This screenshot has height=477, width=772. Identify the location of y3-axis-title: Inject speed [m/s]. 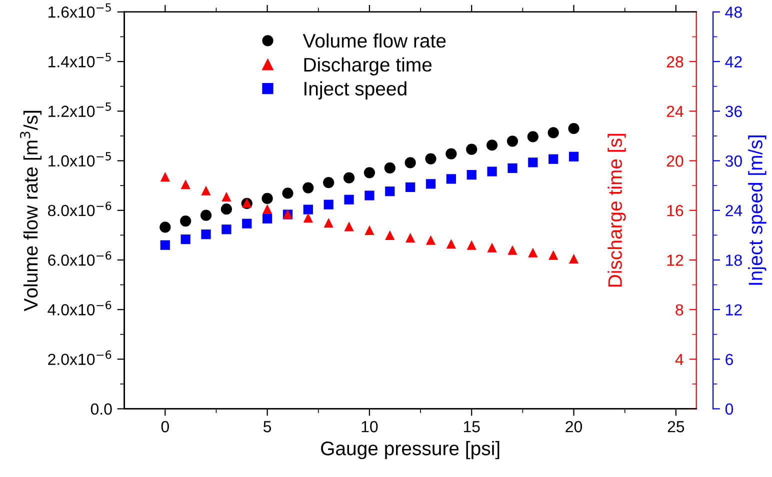
(757, 210).